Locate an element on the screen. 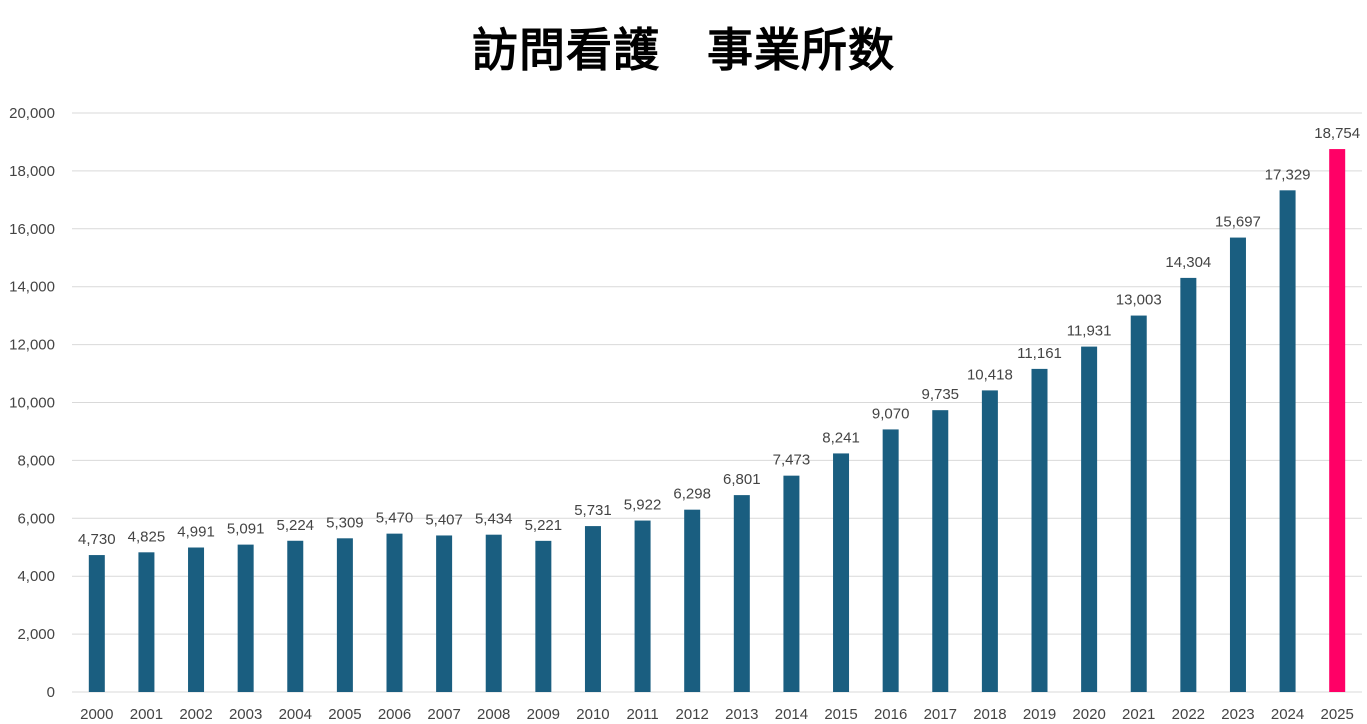 The image size is (1367, 724). y-tick-label: 6,000 is located at coordinates (36, 518).